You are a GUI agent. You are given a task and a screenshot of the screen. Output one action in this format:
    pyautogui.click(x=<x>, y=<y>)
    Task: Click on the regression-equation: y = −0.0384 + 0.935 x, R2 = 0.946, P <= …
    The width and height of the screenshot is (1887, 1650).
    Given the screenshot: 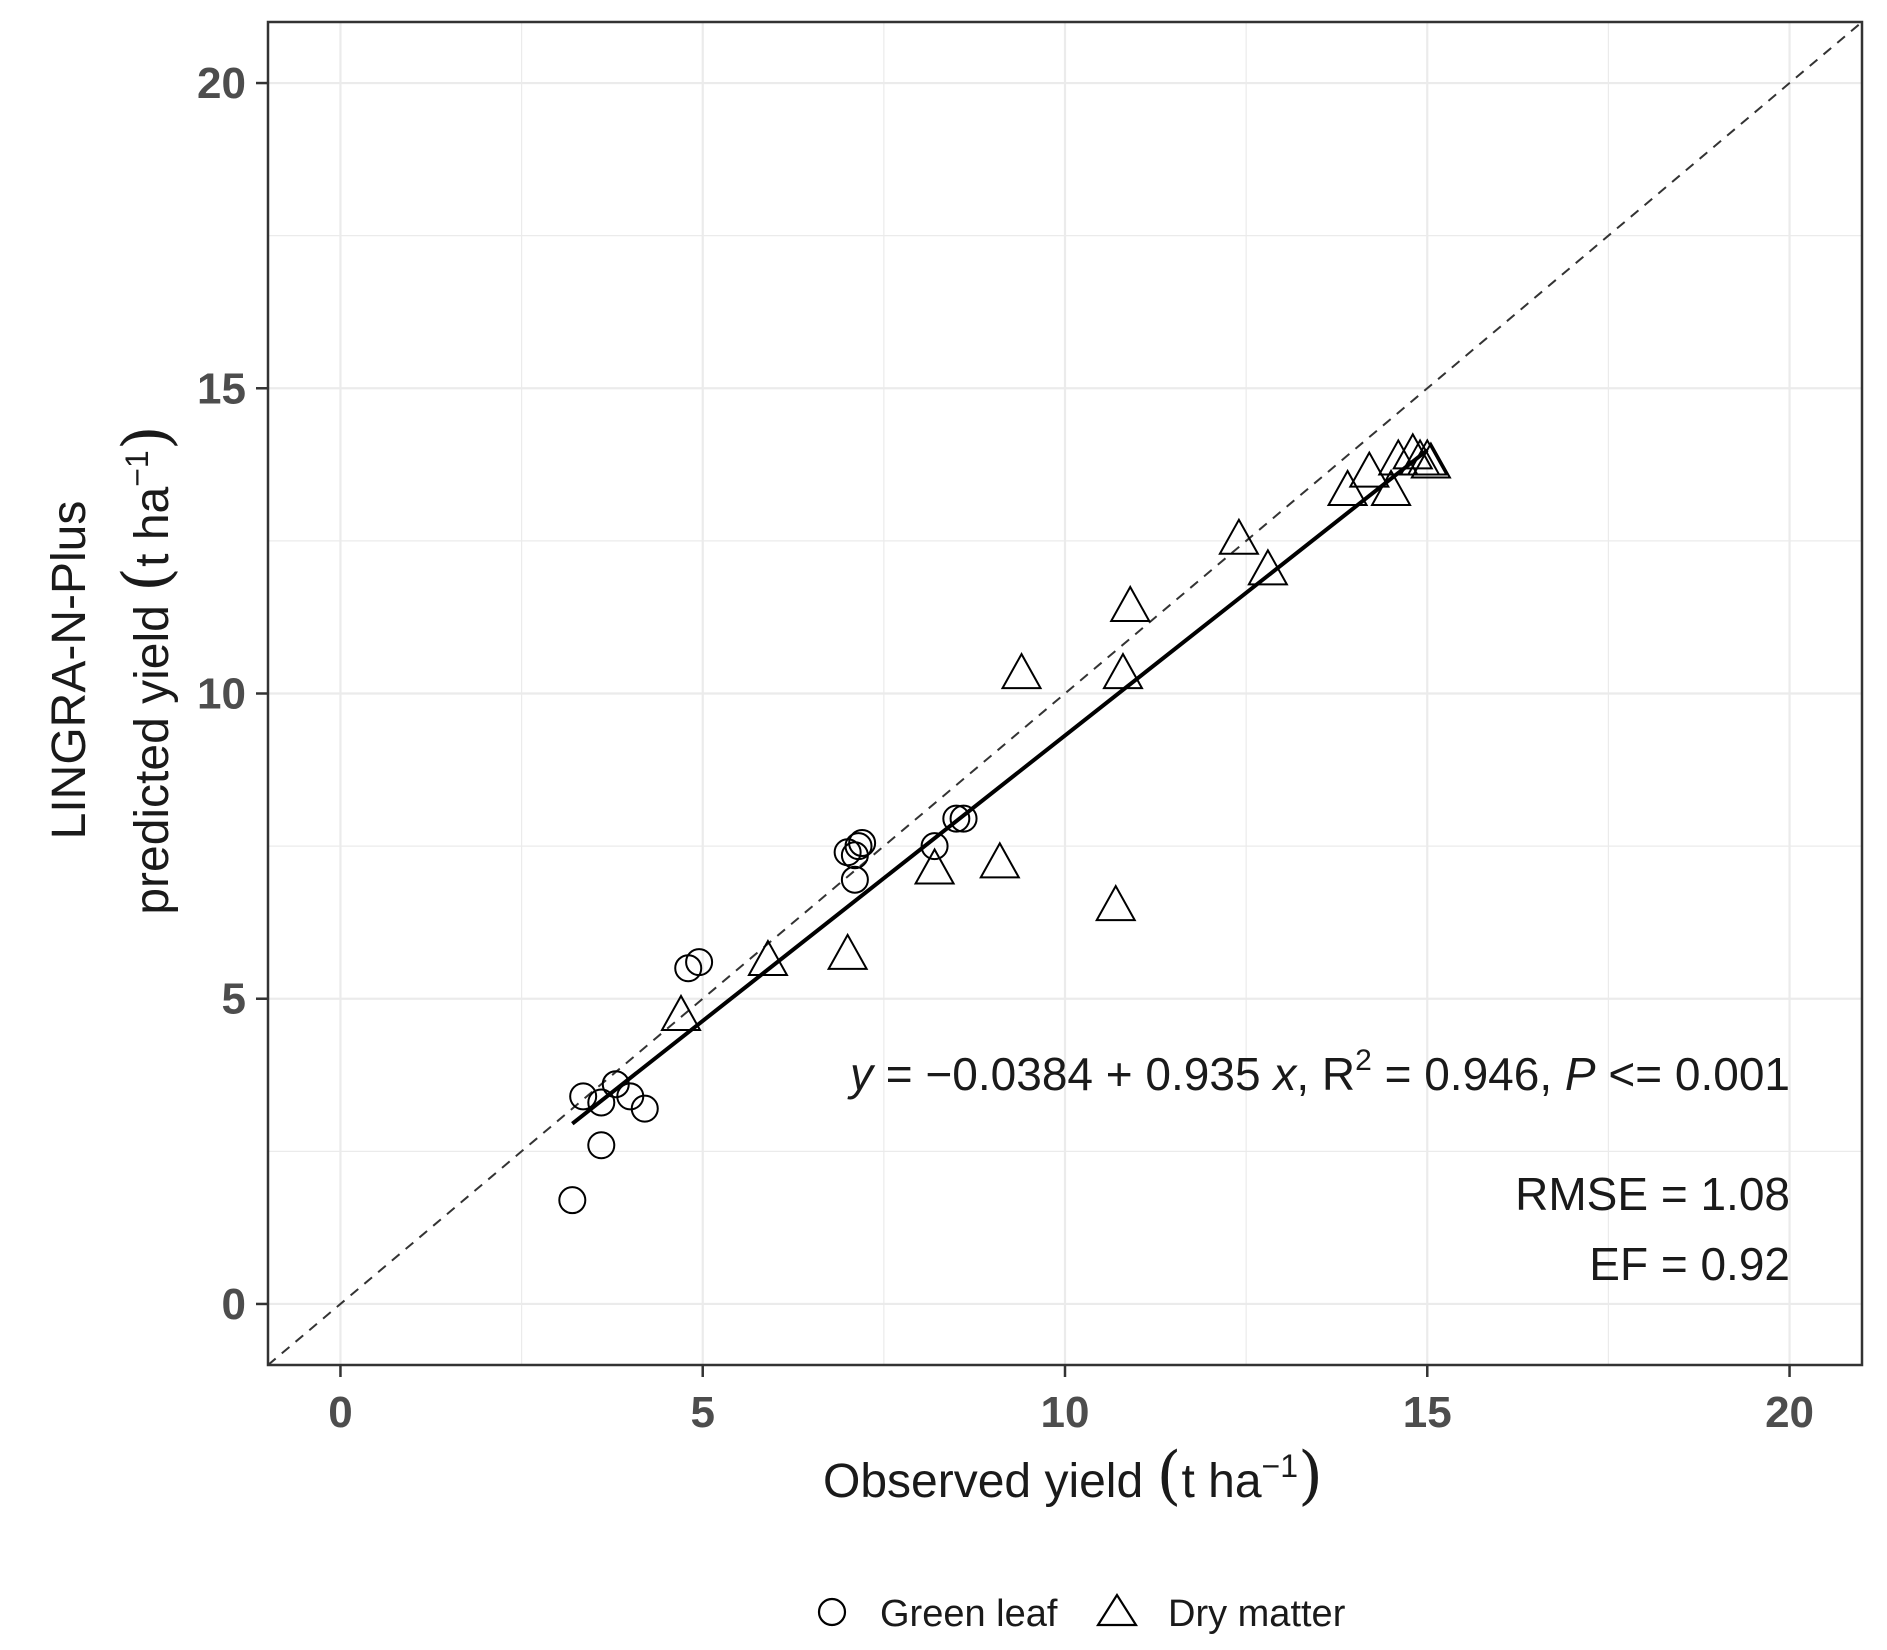 What is the action you would take?
    pyautogui.click(x=1318, y=1072)
    